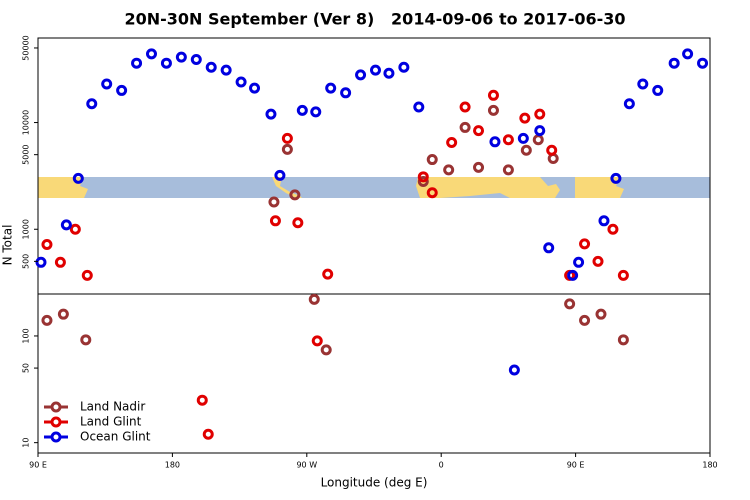 This screenshot has height=500, width=750. I want to click on y-tick-label: 10, so click(26, 443).